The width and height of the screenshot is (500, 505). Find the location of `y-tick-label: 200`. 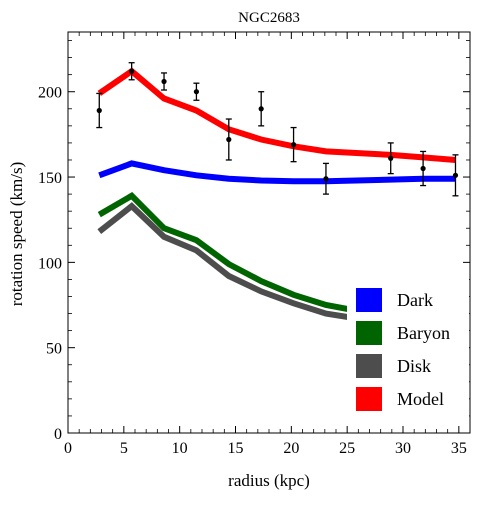

y-tick-label: 200 is located at coordinates (50, 93).